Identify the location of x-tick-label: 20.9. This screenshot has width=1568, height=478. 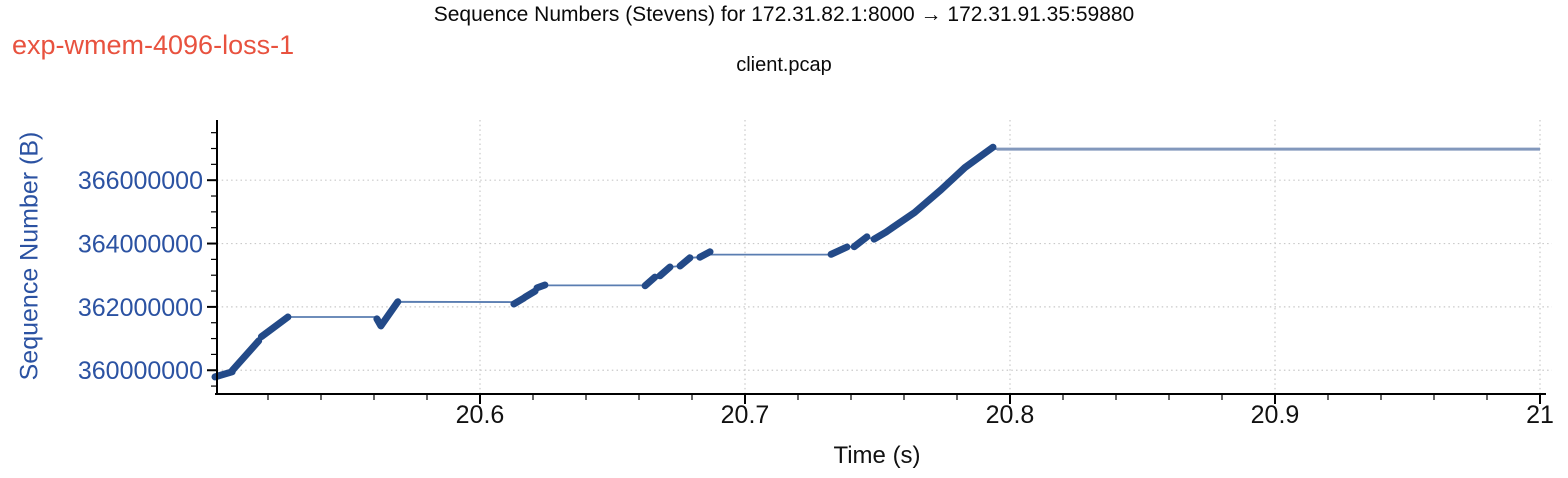
(1275, 415).